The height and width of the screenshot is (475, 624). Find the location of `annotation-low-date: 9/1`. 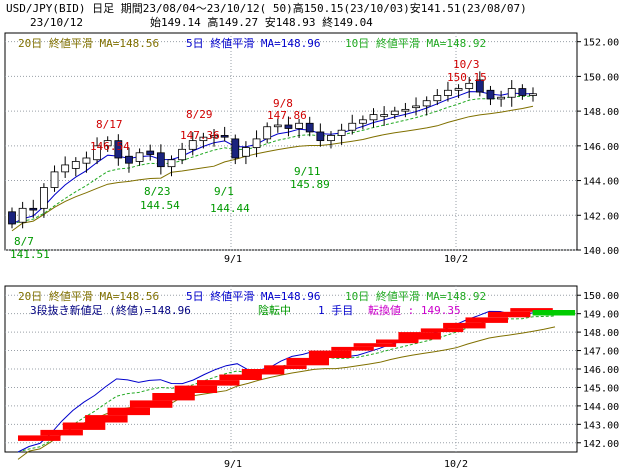

annotation-low-date: 9/1 is located at coordinates (224, 191).